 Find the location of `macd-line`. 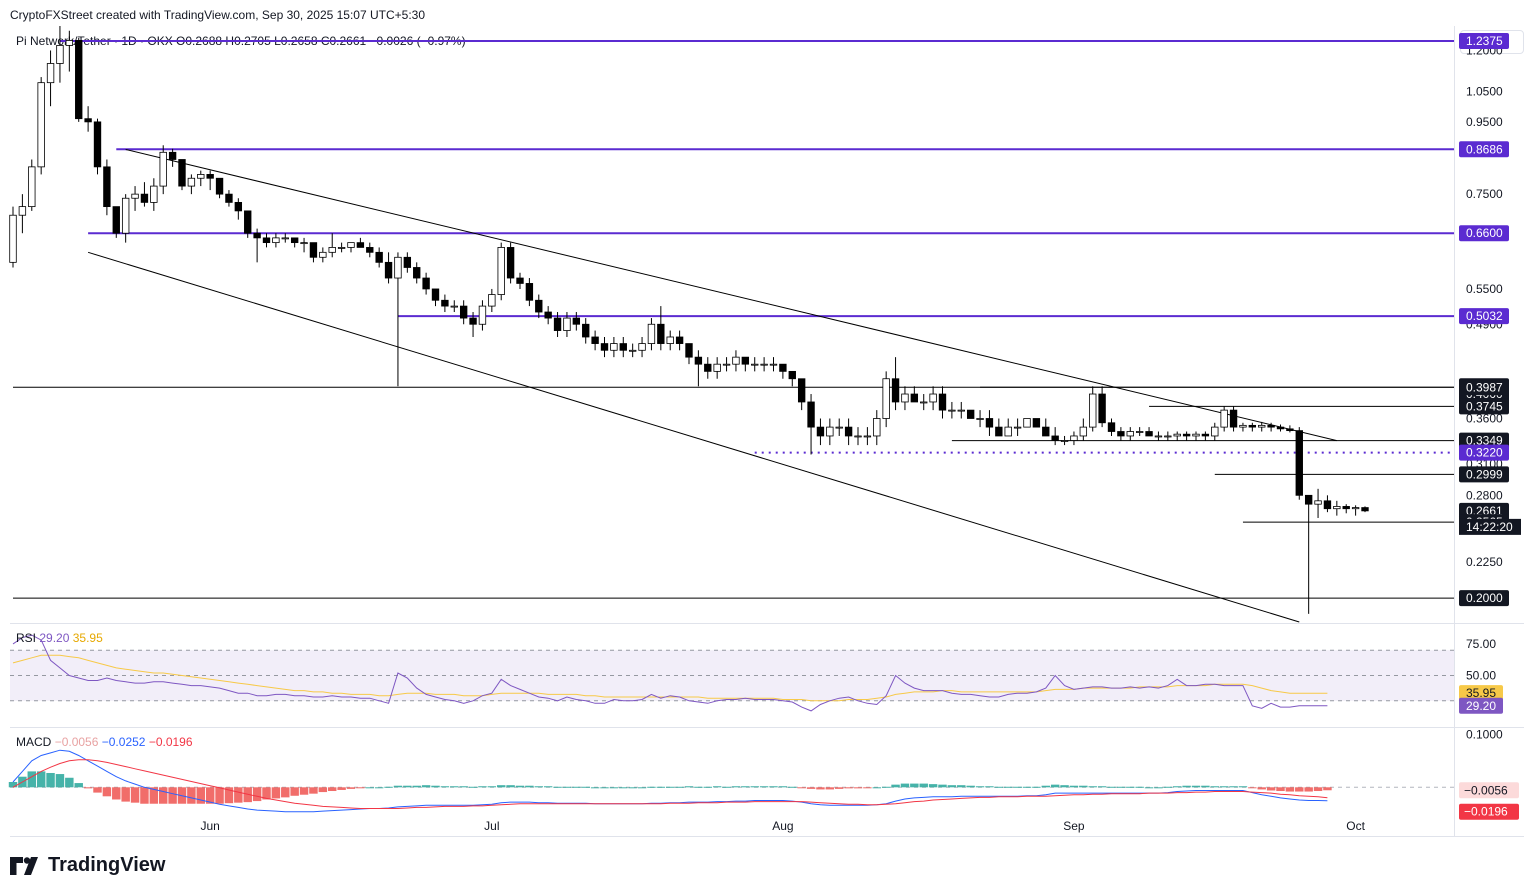

macd-line is located at coordinates (670, 781).